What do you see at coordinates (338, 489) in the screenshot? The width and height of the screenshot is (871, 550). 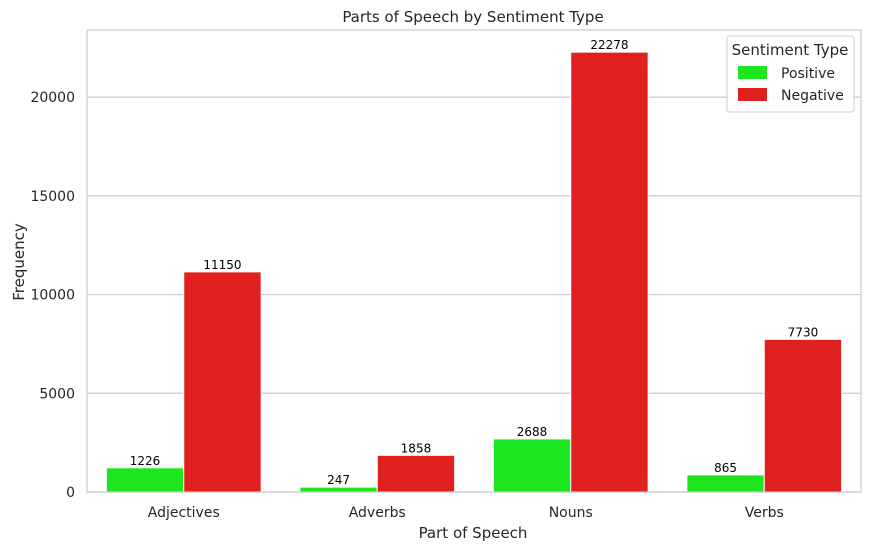 I see `bar-positive-adverbs` at bounding box center [338, 489].